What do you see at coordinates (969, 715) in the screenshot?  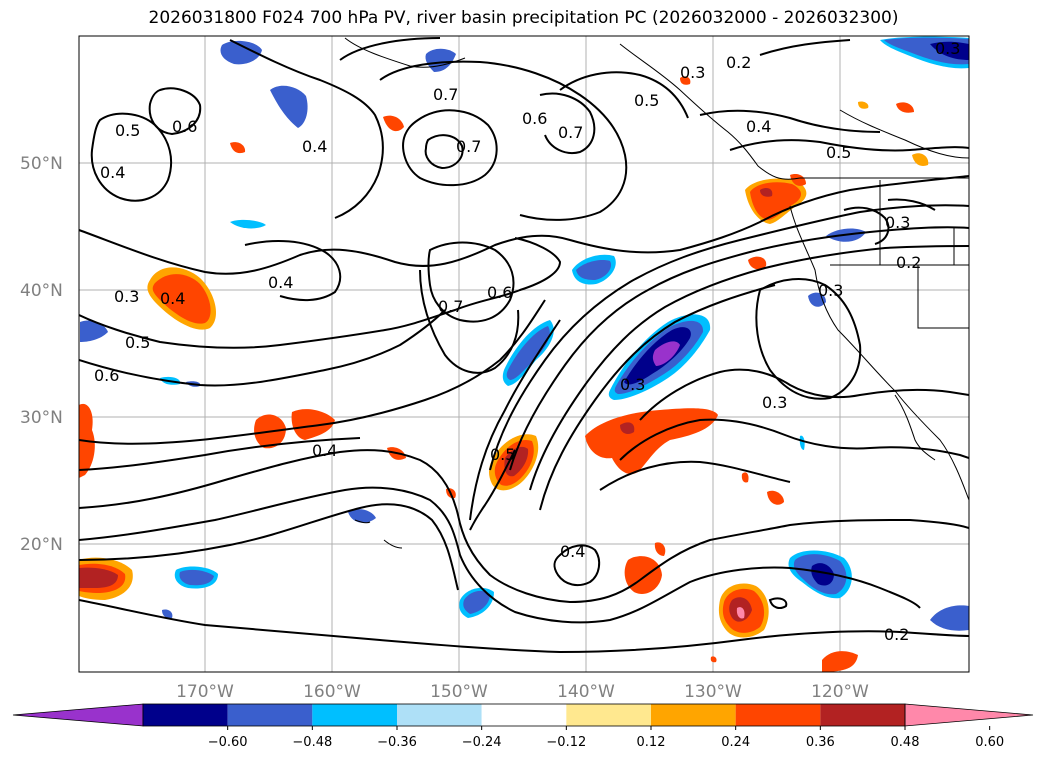 I see `colorbar-extend-high` at bounding box center [969, 715].